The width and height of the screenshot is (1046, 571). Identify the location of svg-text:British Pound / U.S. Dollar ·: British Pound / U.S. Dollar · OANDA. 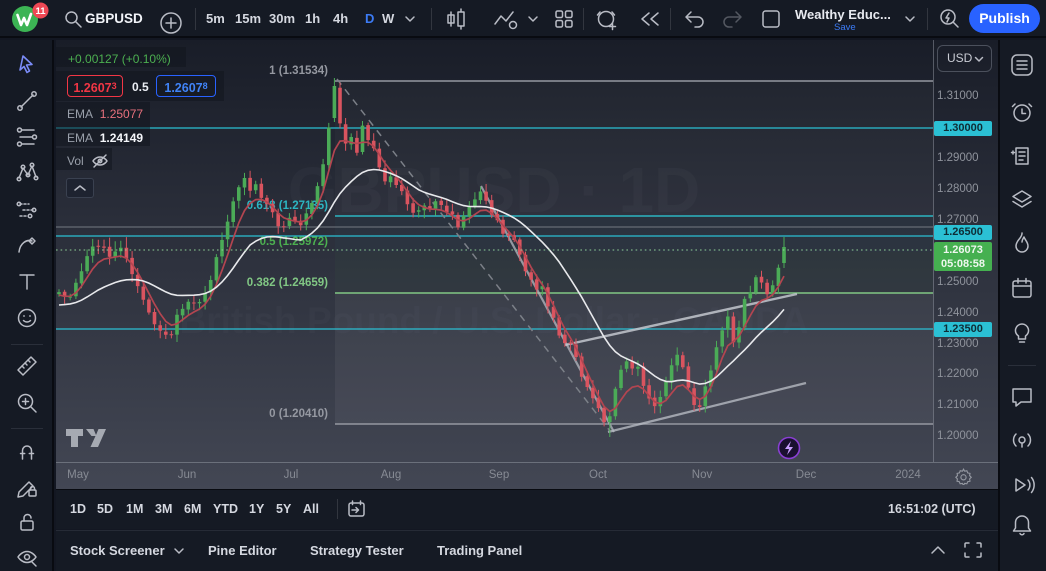
(493, 320).